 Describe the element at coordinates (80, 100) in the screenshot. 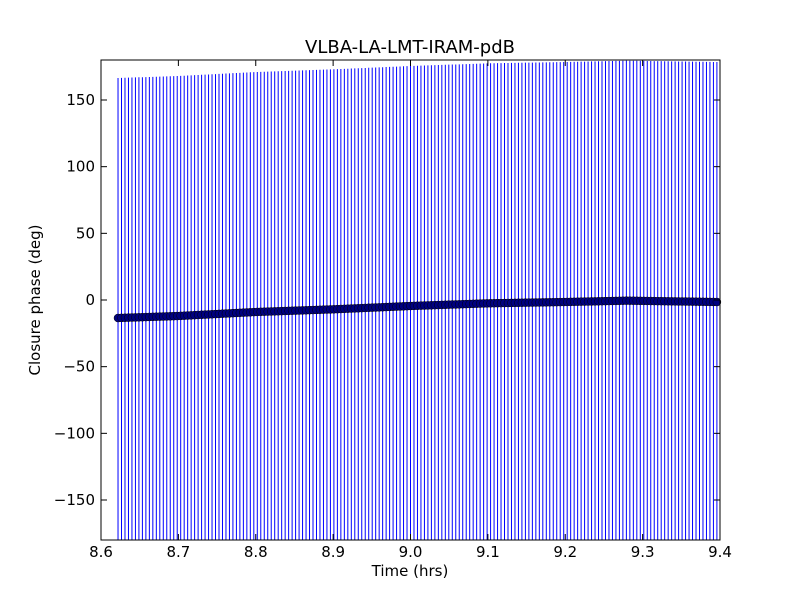

I see `y-tick-label: 150` at that location.